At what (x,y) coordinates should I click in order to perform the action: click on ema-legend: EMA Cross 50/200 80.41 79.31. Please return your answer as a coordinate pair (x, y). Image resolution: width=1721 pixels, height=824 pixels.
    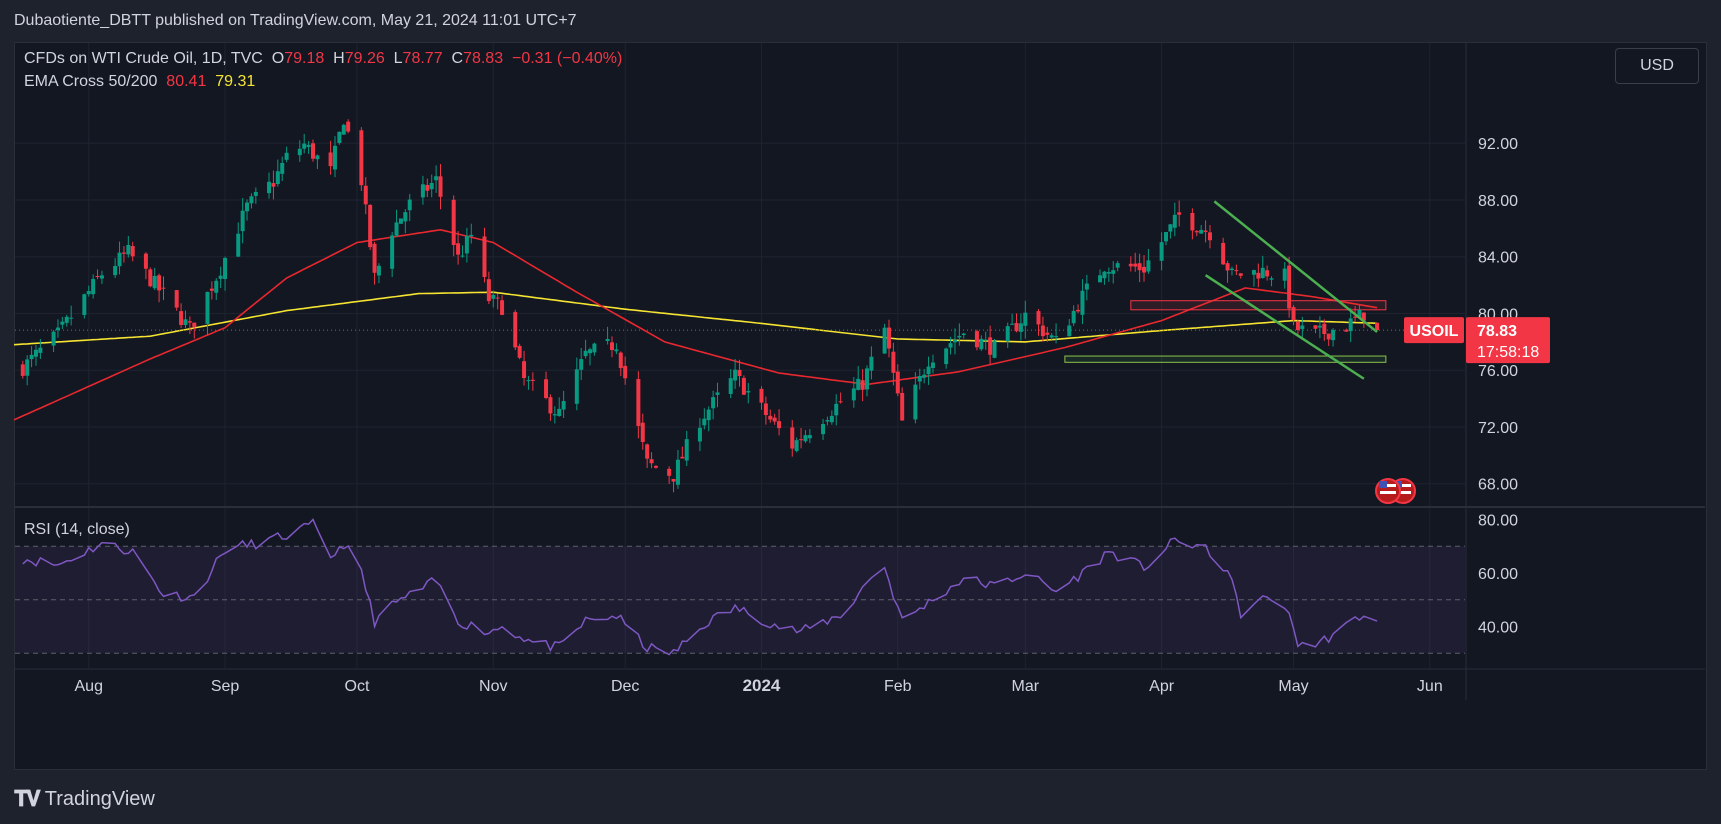
    Looking at the image, I should click on (139, 82).